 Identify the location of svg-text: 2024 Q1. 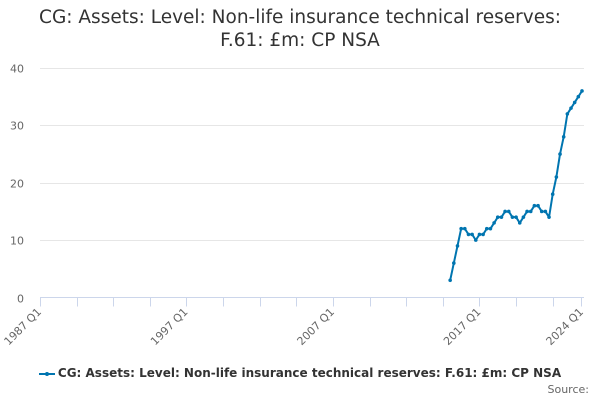
(565, 326).